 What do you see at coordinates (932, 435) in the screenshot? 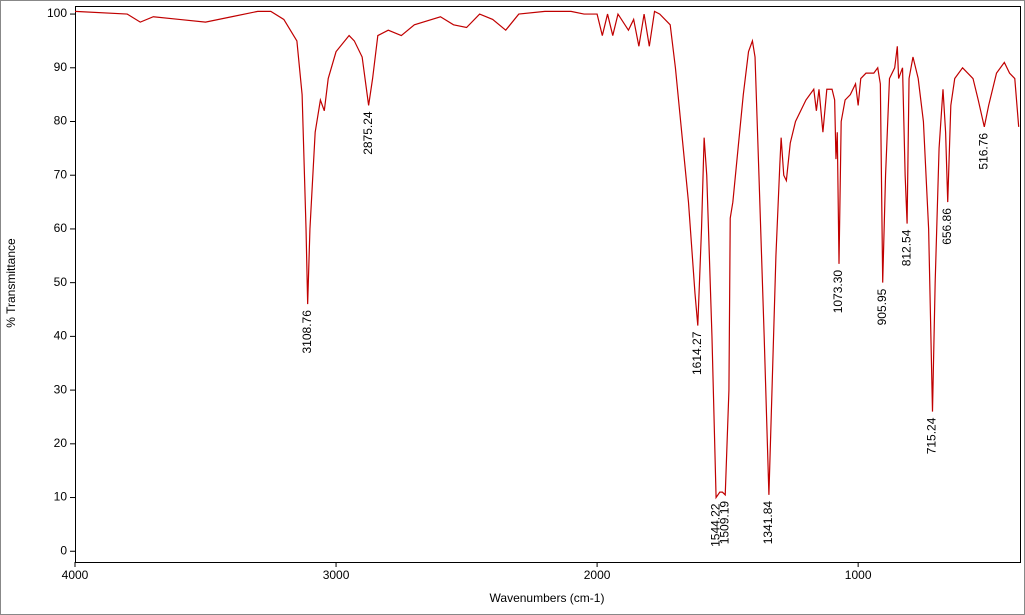
I see `peak-label: 715.24` at bounding box center [932, 435].